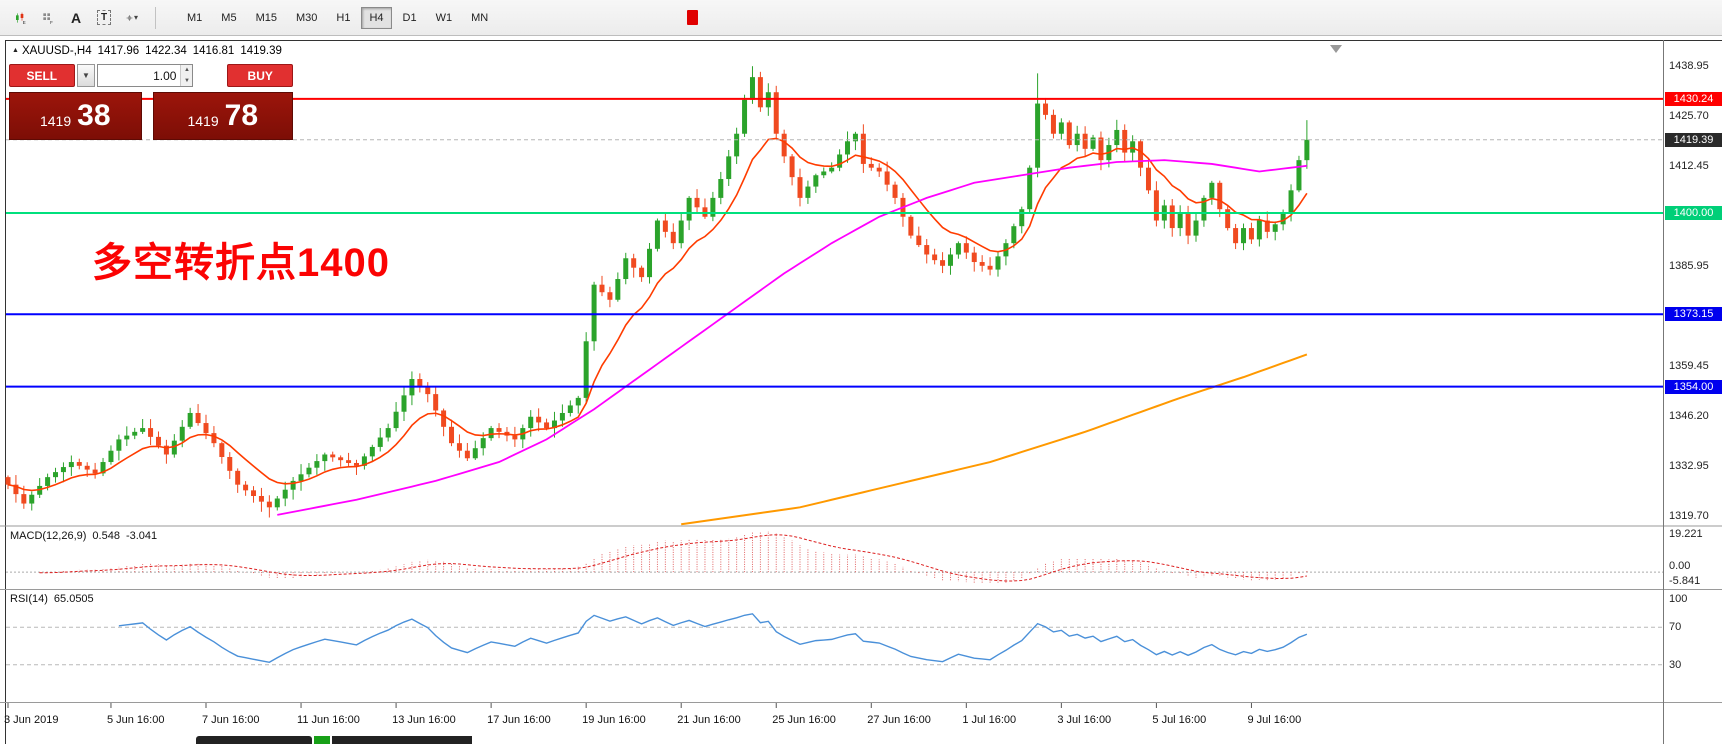 This screenshot has height=744, width=1722. I want to click on sell-button: SELL, so click(42, 75).